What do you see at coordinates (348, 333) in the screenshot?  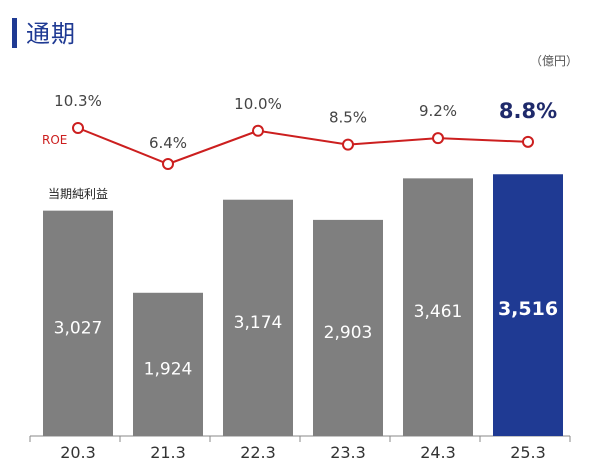 I see `bar-value-label: 2,903` at bounding box center [348, 333].